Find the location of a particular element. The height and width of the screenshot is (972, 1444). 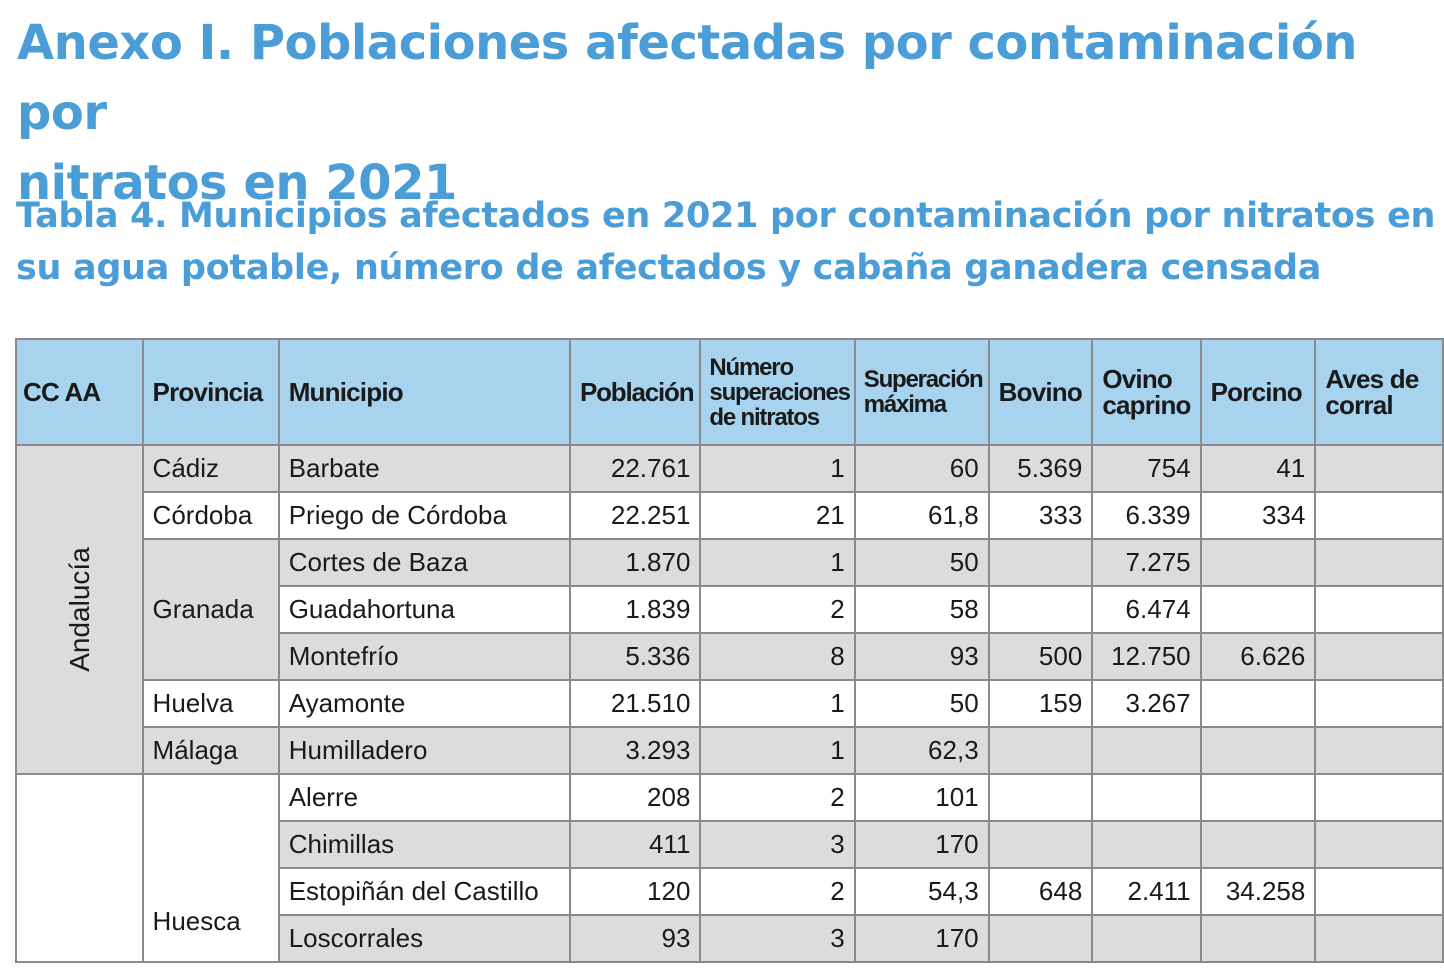

municipio-cell: Guadahortuna is located at coordinates (424, 609).